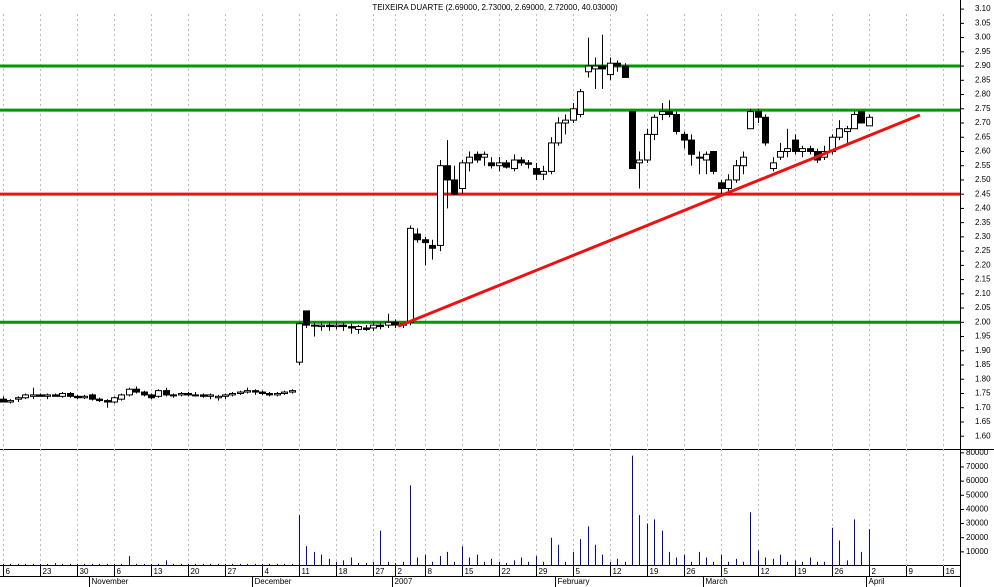 The width and height of the screenshot is (994, 587). What do you see at coordinates (195, 571) in the screenshot?
I see `x-tick-label: 20` at bounding box center [195, 571].